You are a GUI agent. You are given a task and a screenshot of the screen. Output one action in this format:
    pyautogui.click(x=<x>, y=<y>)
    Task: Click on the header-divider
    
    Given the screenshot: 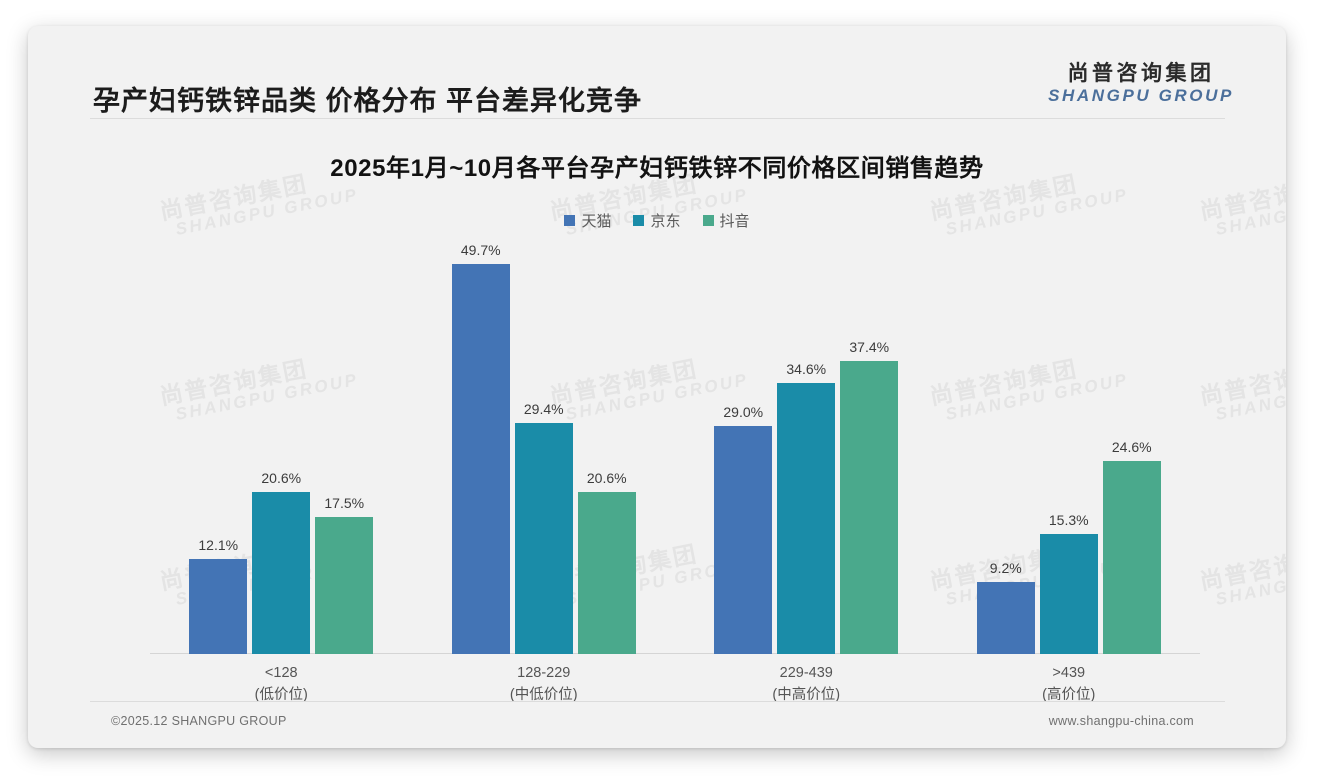 What is the action you would take?
    pyautogui.click(x=657, y=118)
    